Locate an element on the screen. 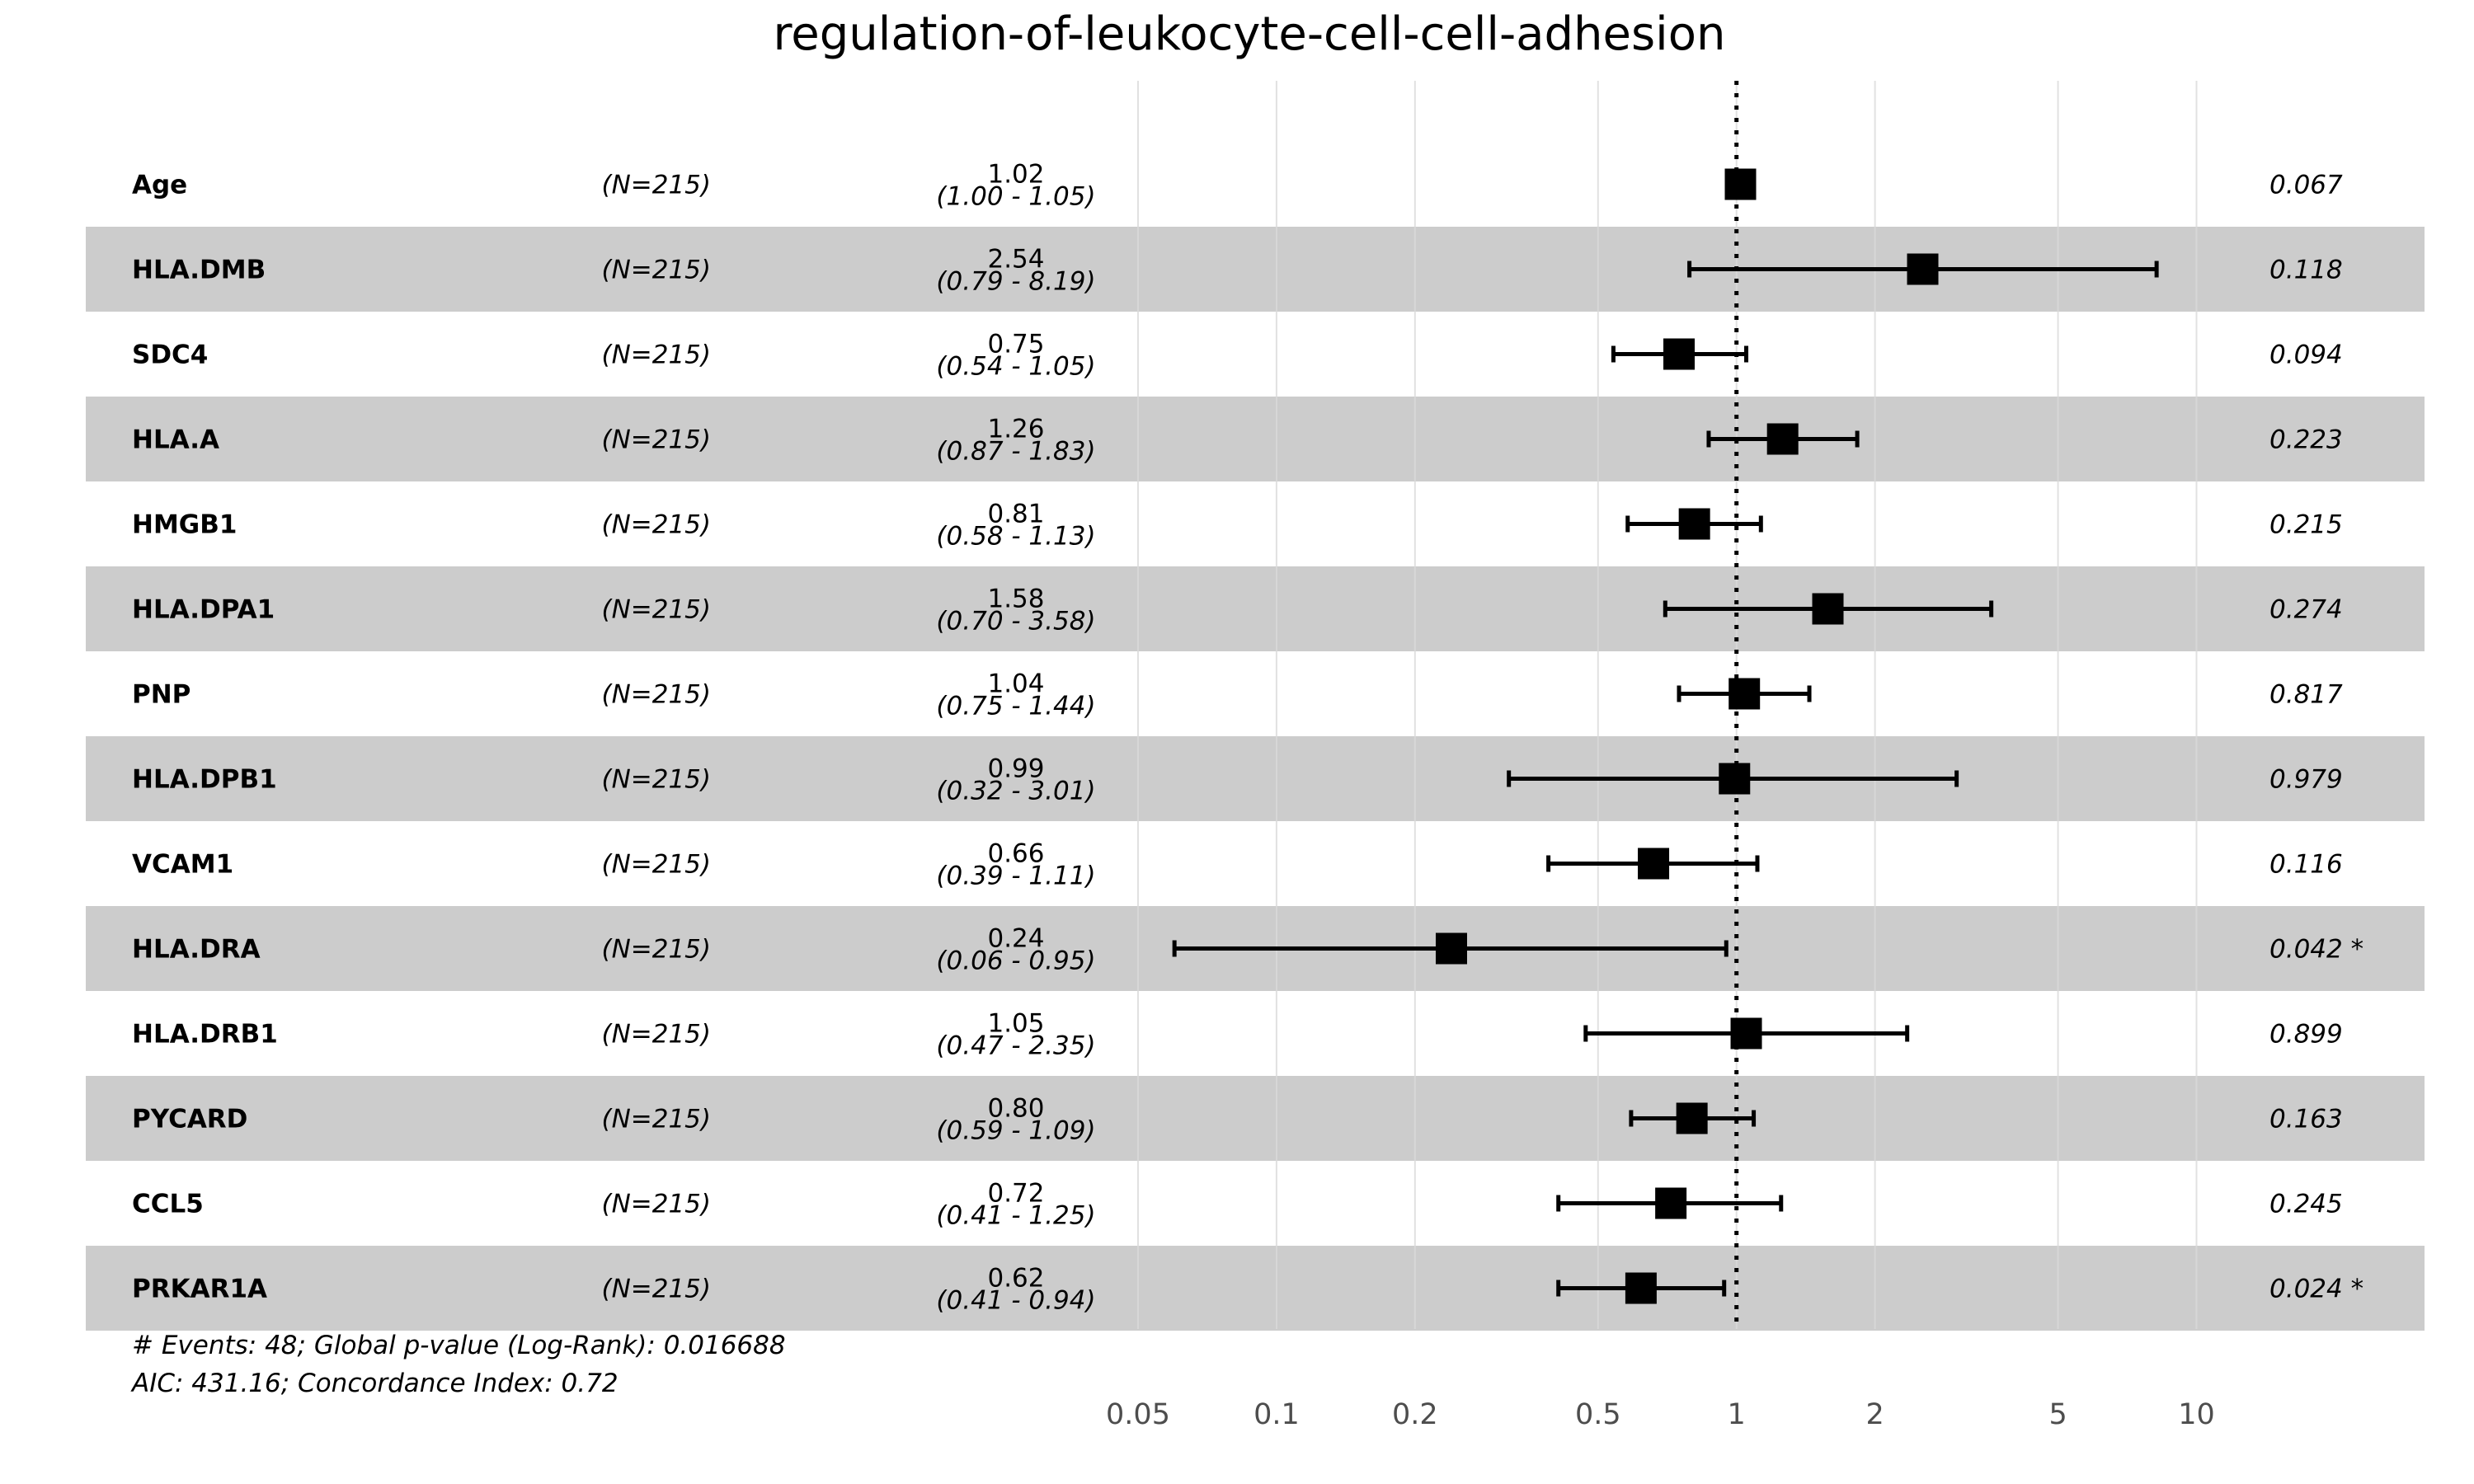 The image size is (2474, 1484). row-p-value: 0.223 is located at coordinates (2306, 440).